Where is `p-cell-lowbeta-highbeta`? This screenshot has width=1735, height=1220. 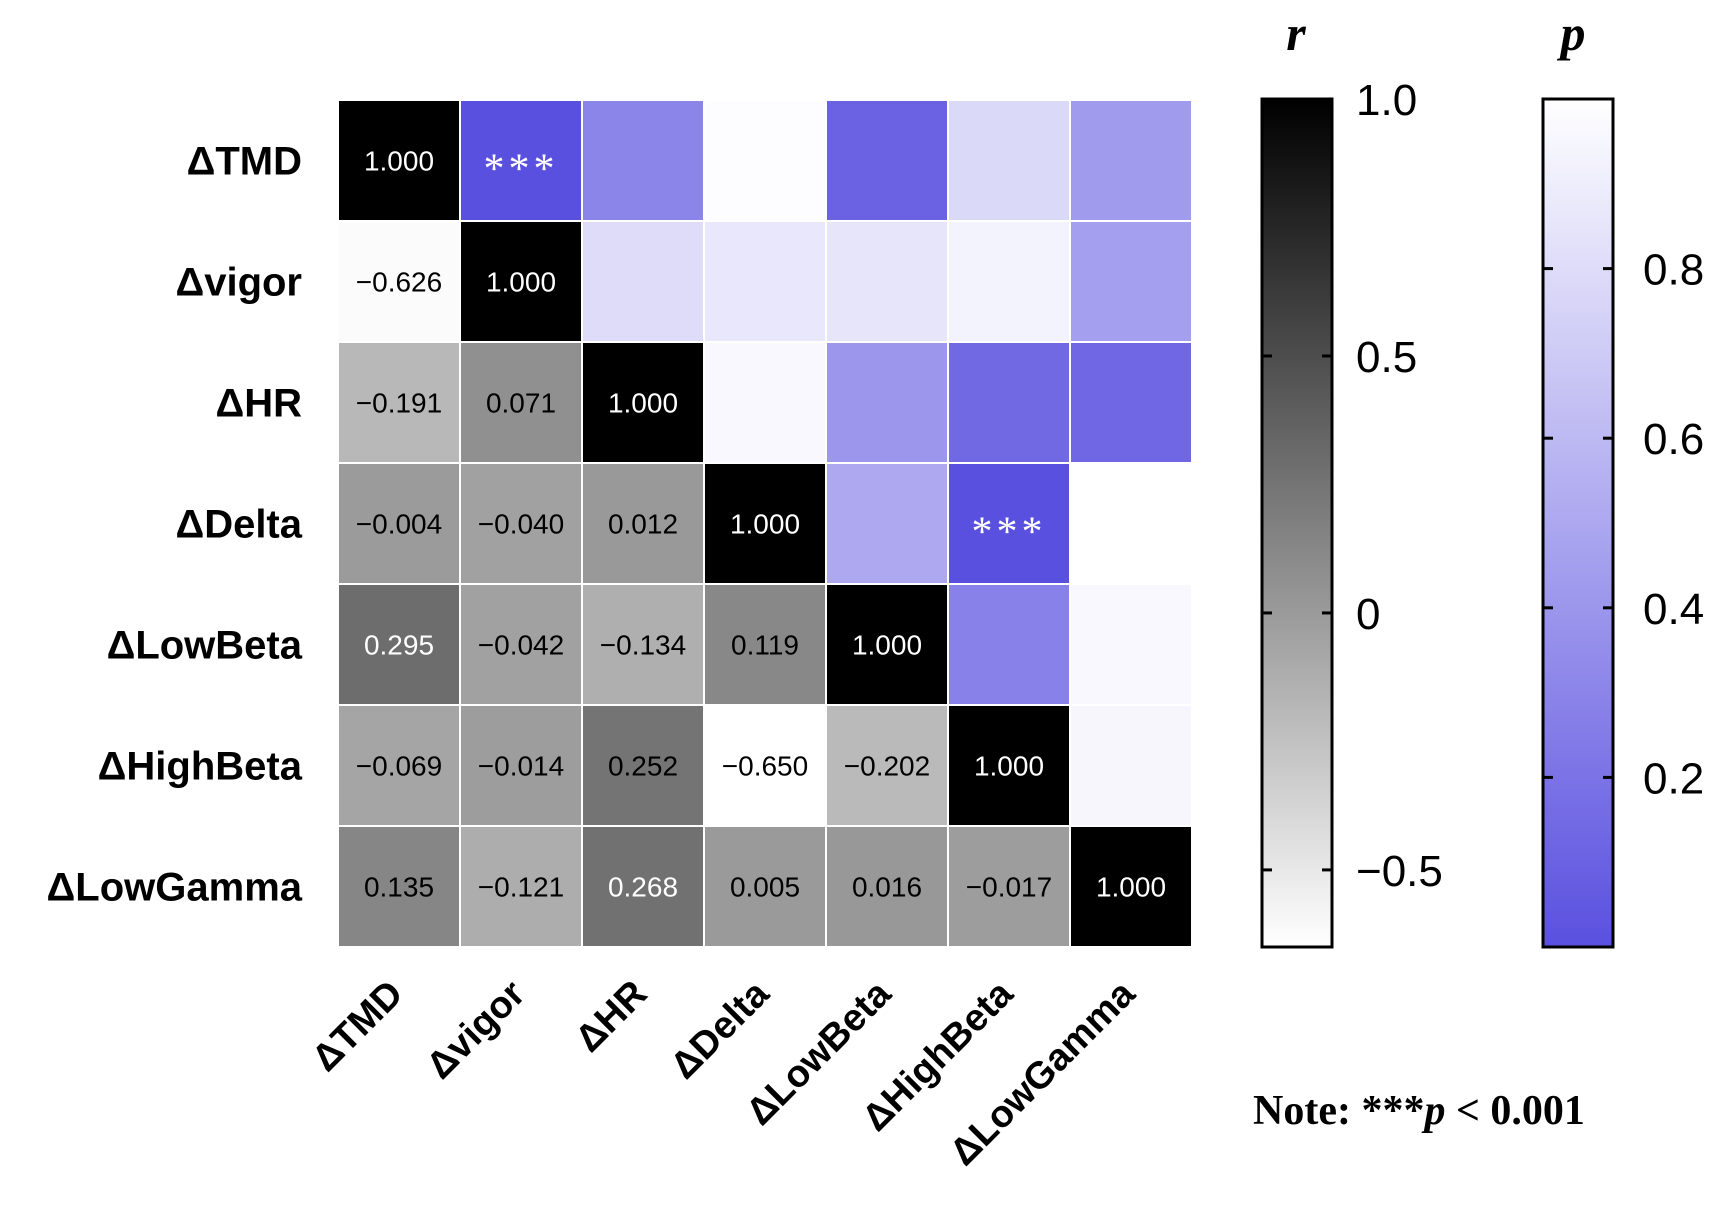 p-cell-lowbeta-highbeta is located at coordinates (1009, 644).